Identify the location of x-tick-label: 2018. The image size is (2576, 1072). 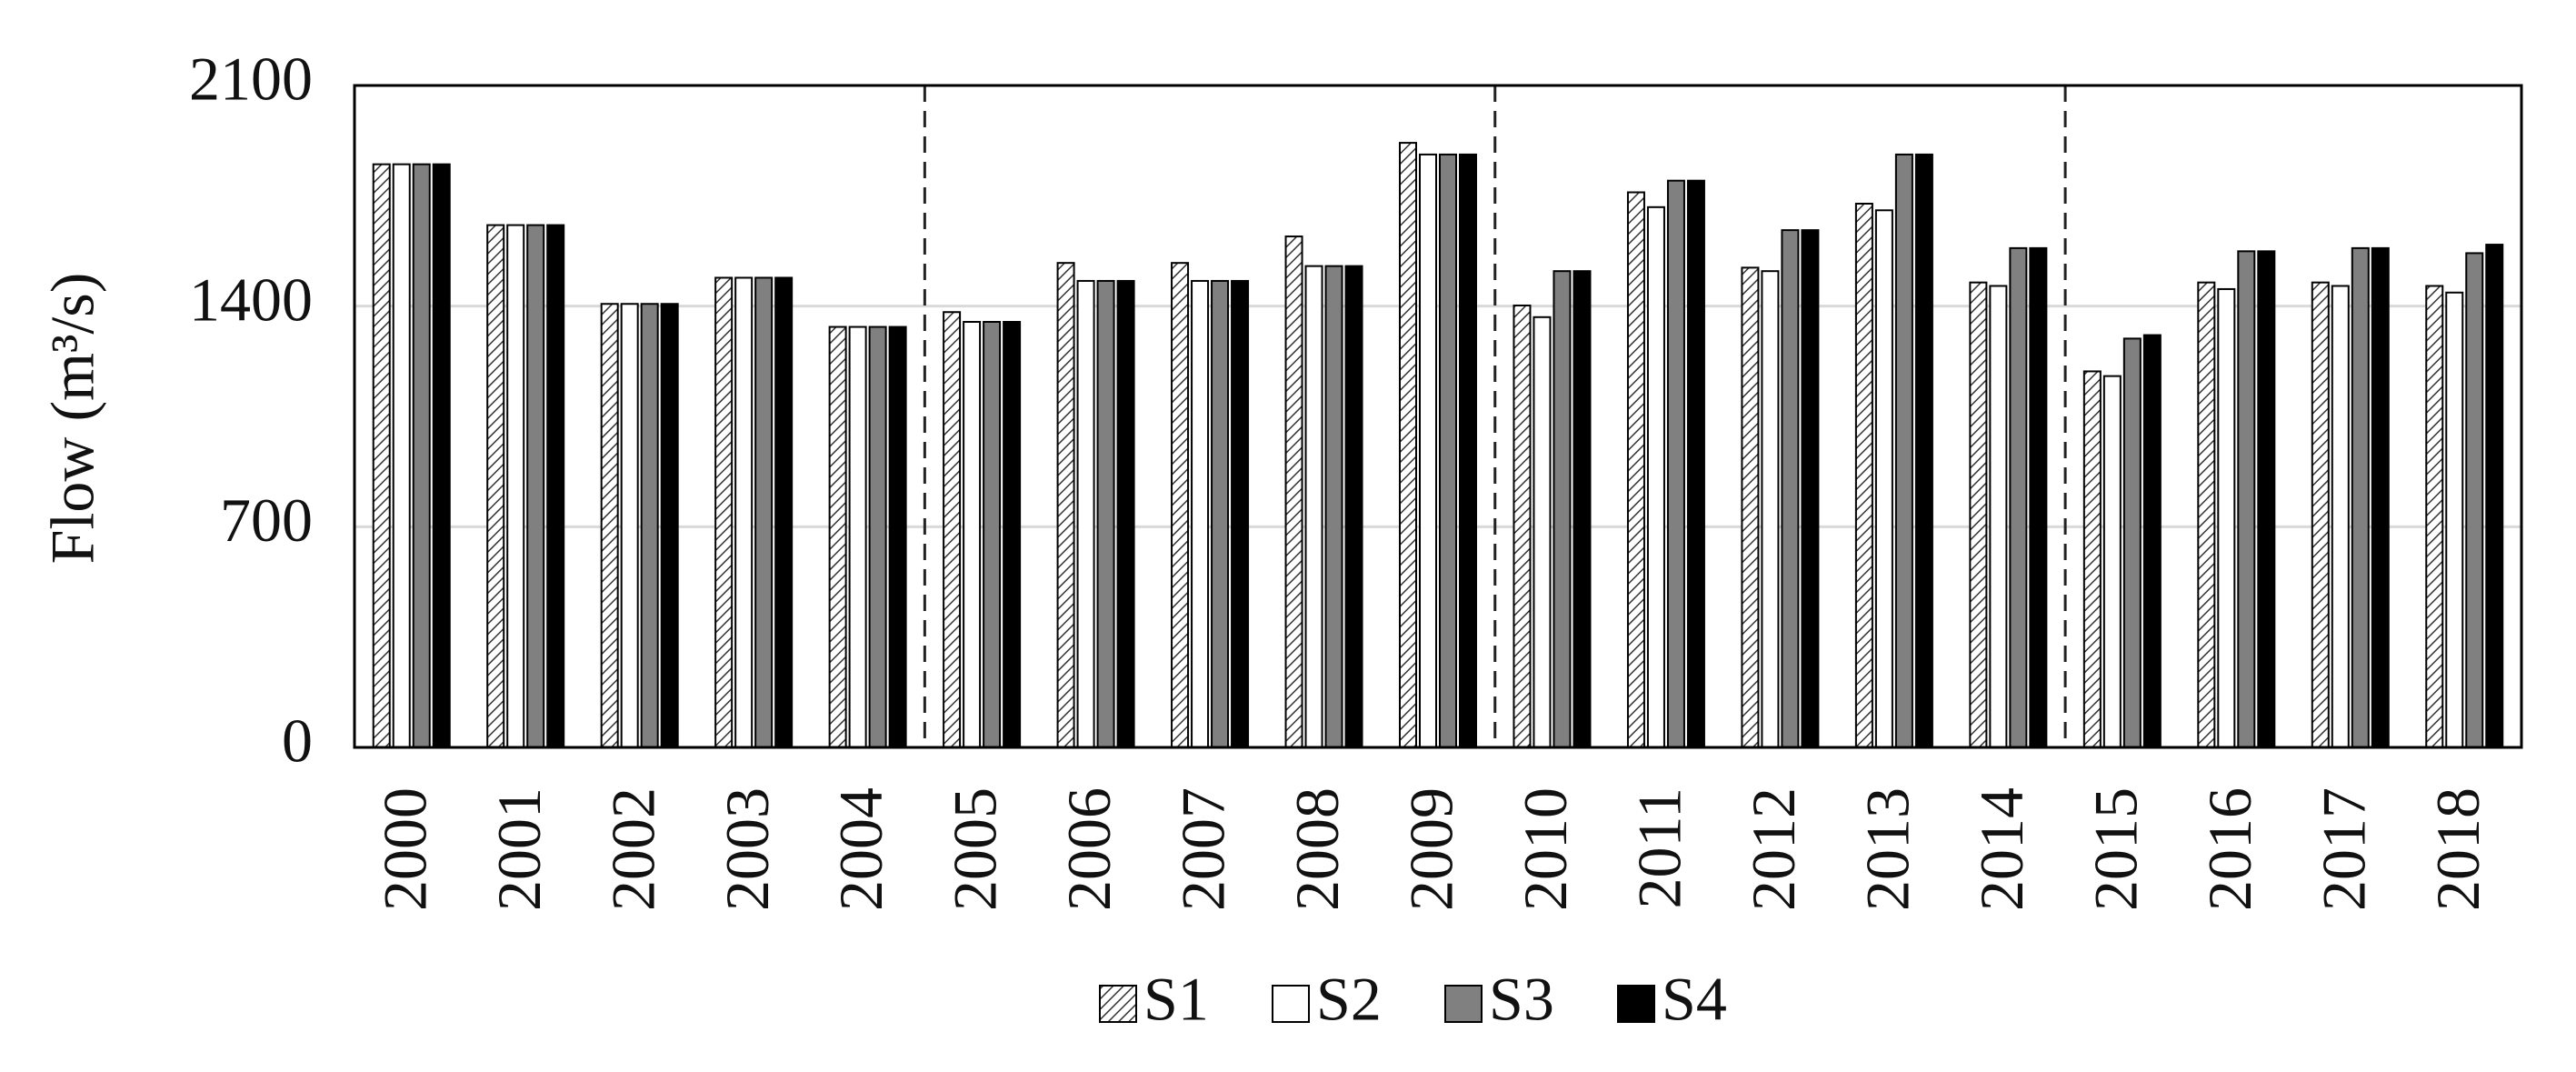
(2457, 849).